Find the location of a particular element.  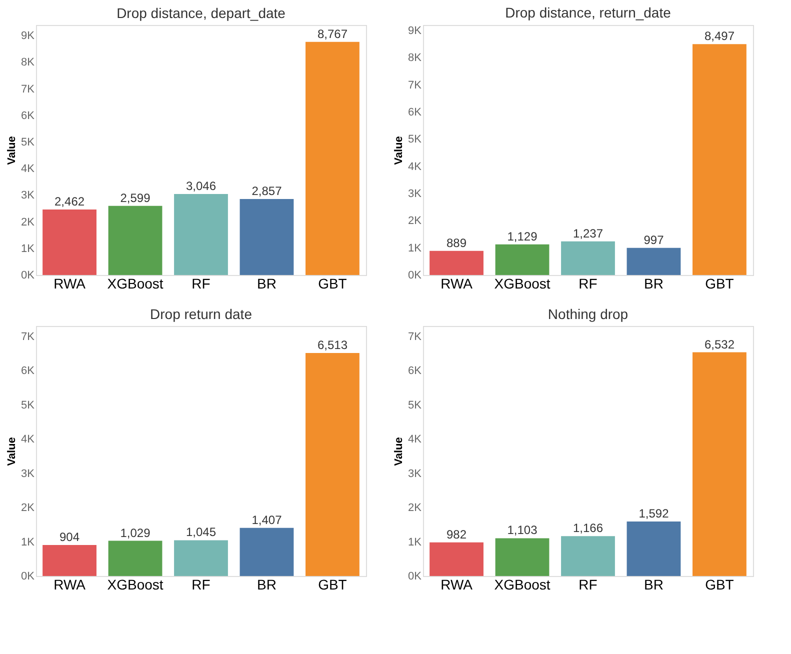

data-label: 1,592 is located at coordinates (654, 513).